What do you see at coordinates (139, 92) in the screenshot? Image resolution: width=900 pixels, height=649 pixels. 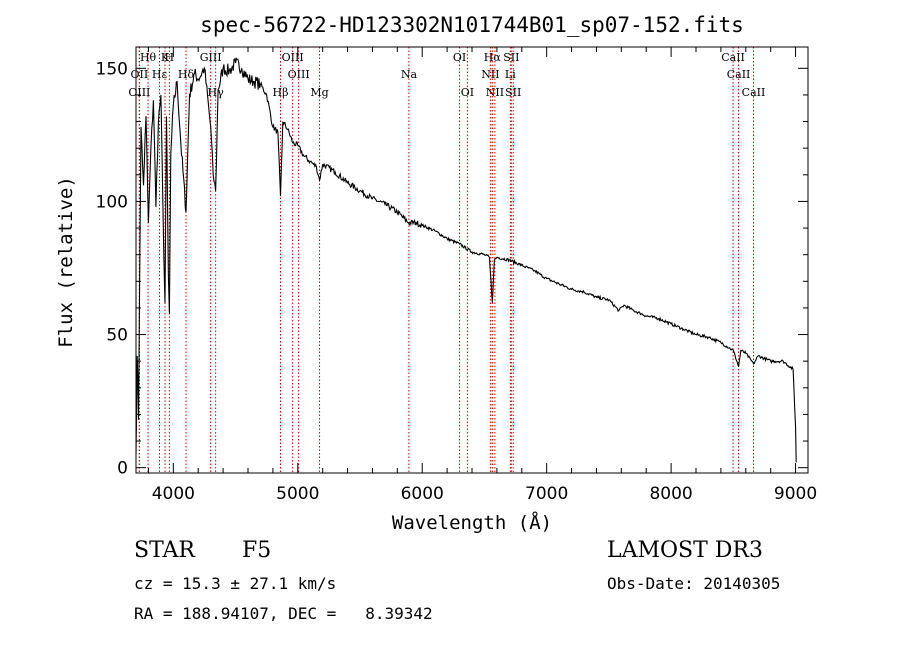 I see `marker-label-17: OIII` at bounding box center [139, 92].